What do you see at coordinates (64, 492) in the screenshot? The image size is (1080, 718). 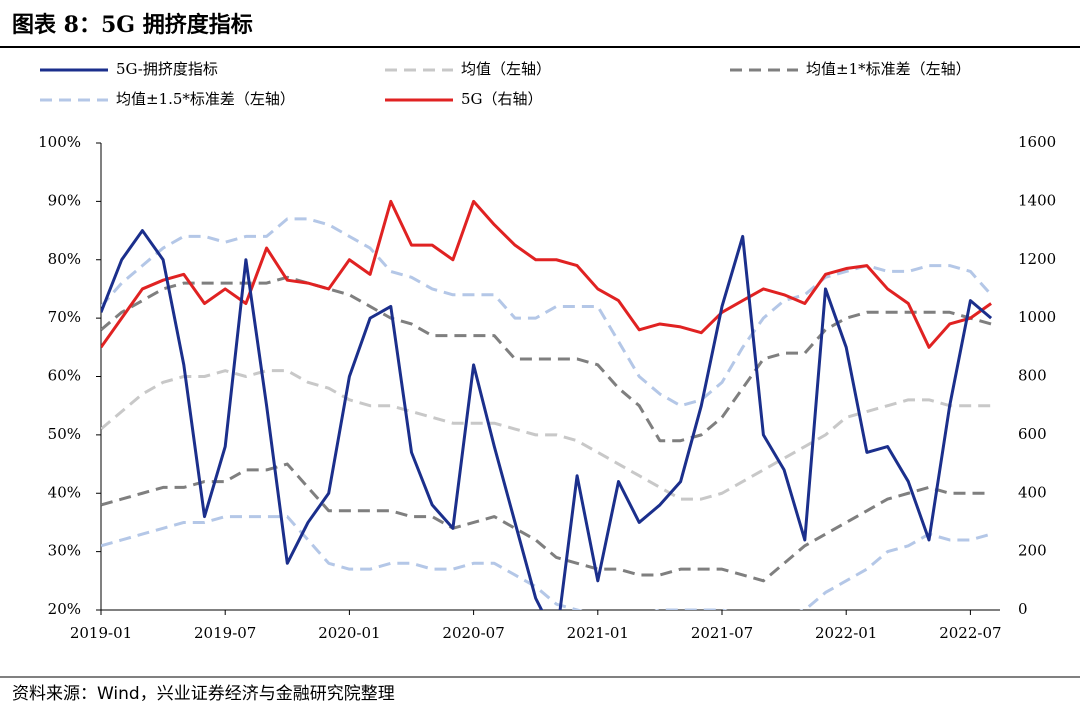 I see `y-tick-label: 40%` at bounding box center [64, 492].